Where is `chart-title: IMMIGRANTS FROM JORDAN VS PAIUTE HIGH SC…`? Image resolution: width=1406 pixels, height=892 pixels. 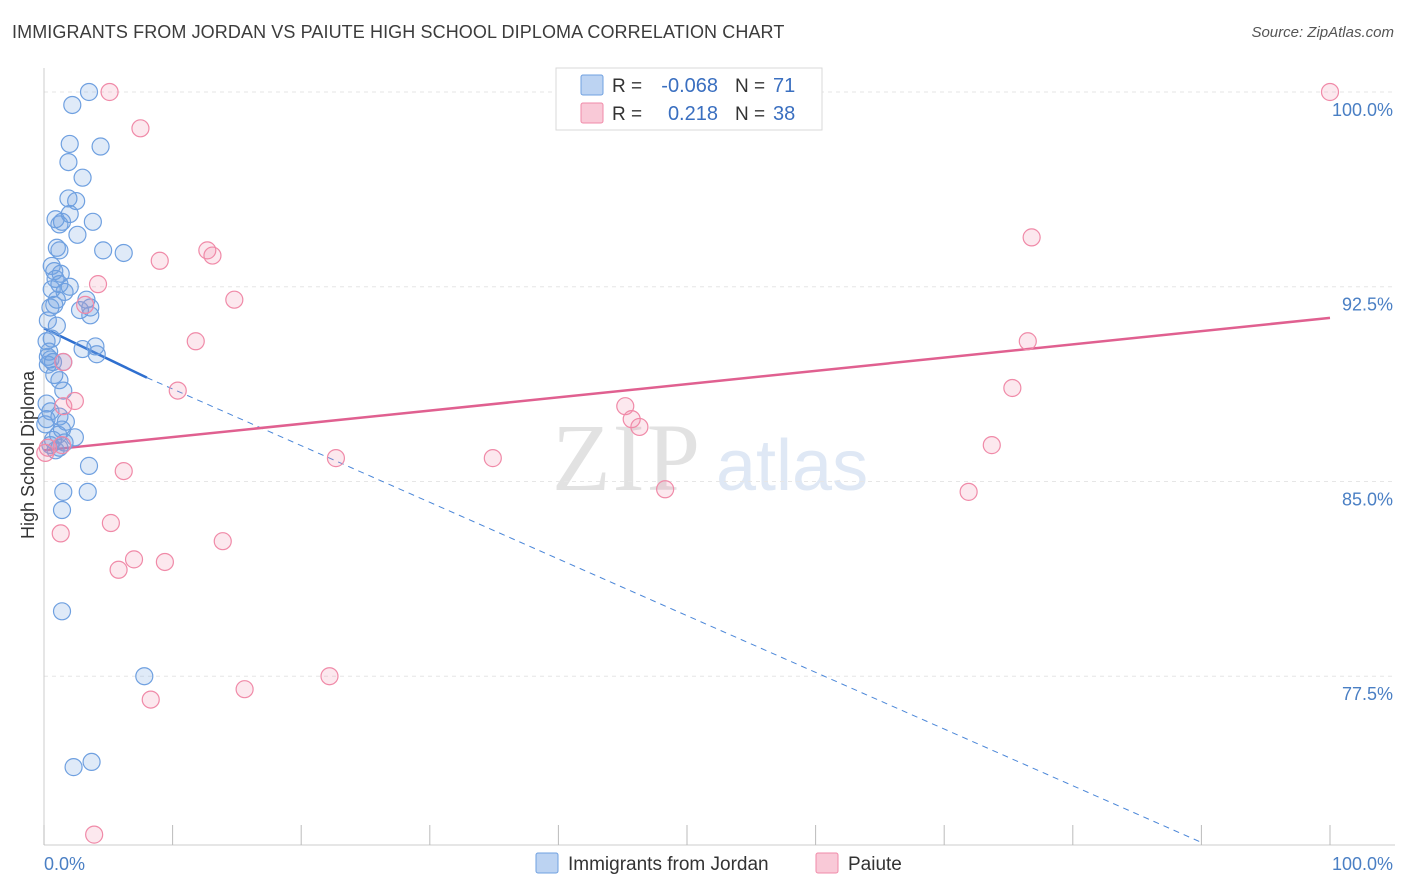
chart-title: IMMIGRANTS FROM JORDAN VS PAIUTE HIGH SC… is located at coordinates (398, 32).